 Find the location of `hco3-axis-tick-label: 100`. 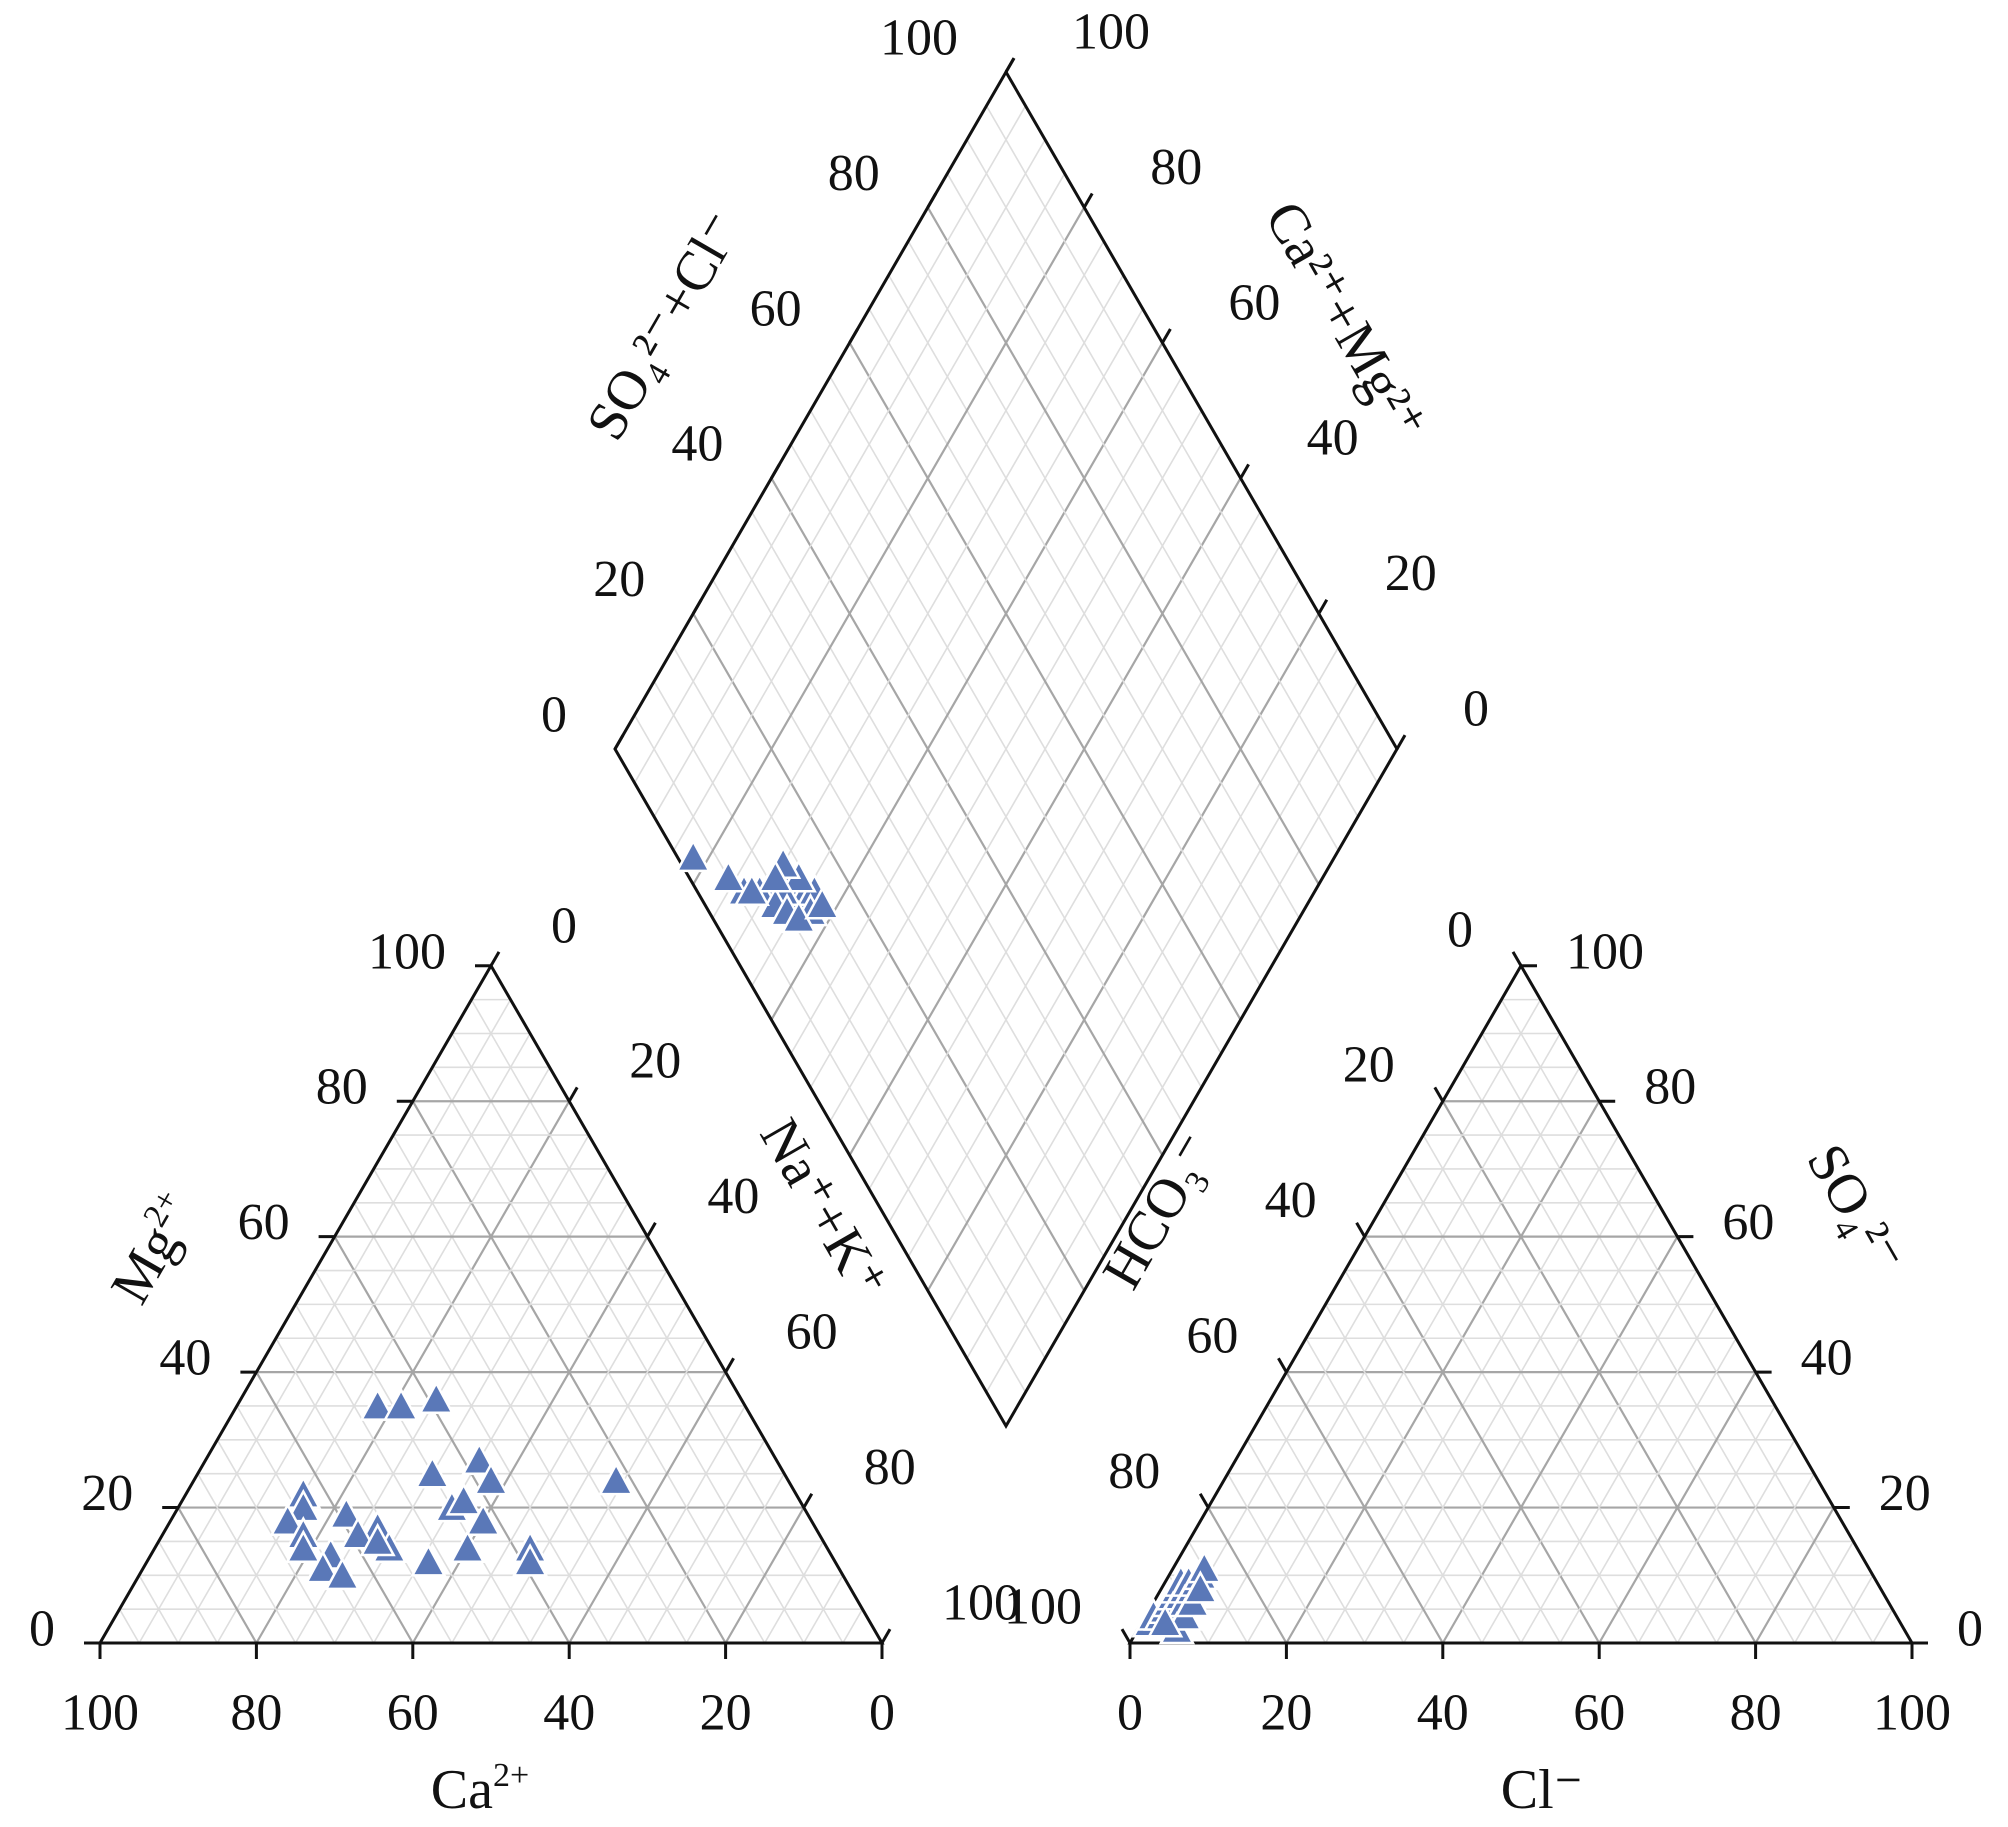

hco3-axis-tick-label: 100 is located at coordinates (1043, 1607).